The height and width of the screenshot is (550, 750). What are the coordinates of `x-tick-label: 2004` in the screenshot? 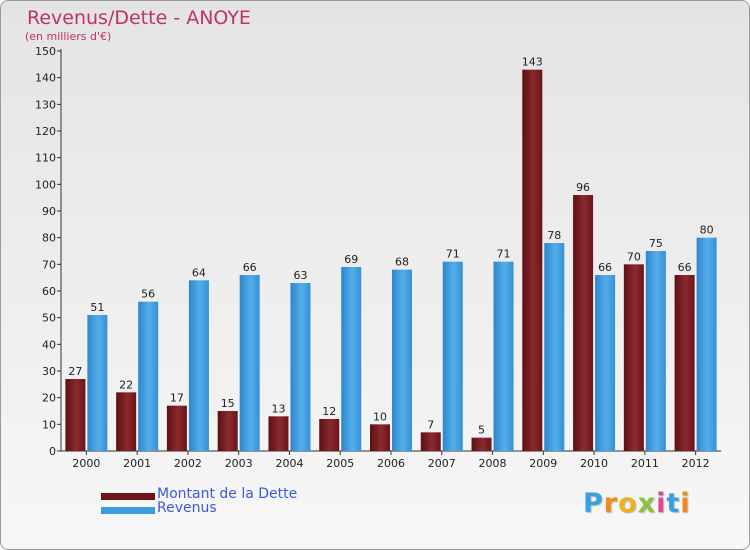 It's located at (289, 463).